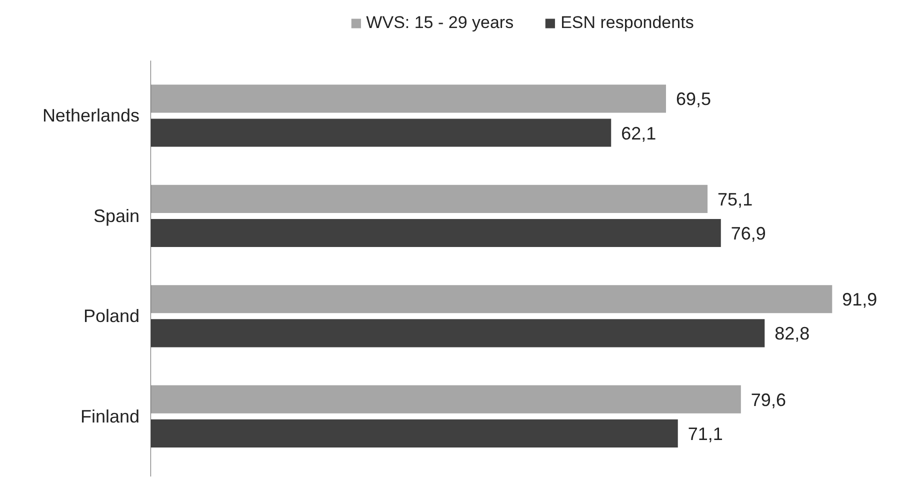  Describe the element at coordinates (694, 99) in the screenshot. I see `data-label: 69,5` at that location.